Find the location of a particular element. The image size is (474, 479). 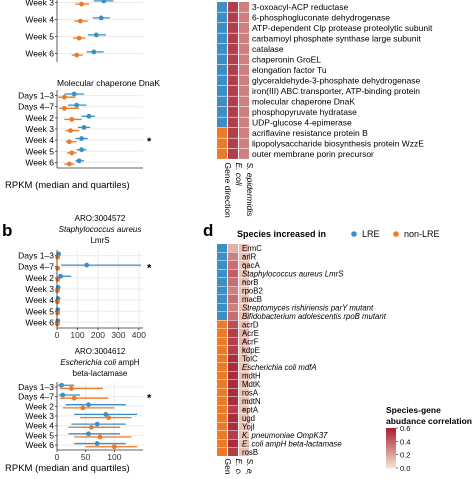

significance-marker: * is located at coordinates (244, 343).